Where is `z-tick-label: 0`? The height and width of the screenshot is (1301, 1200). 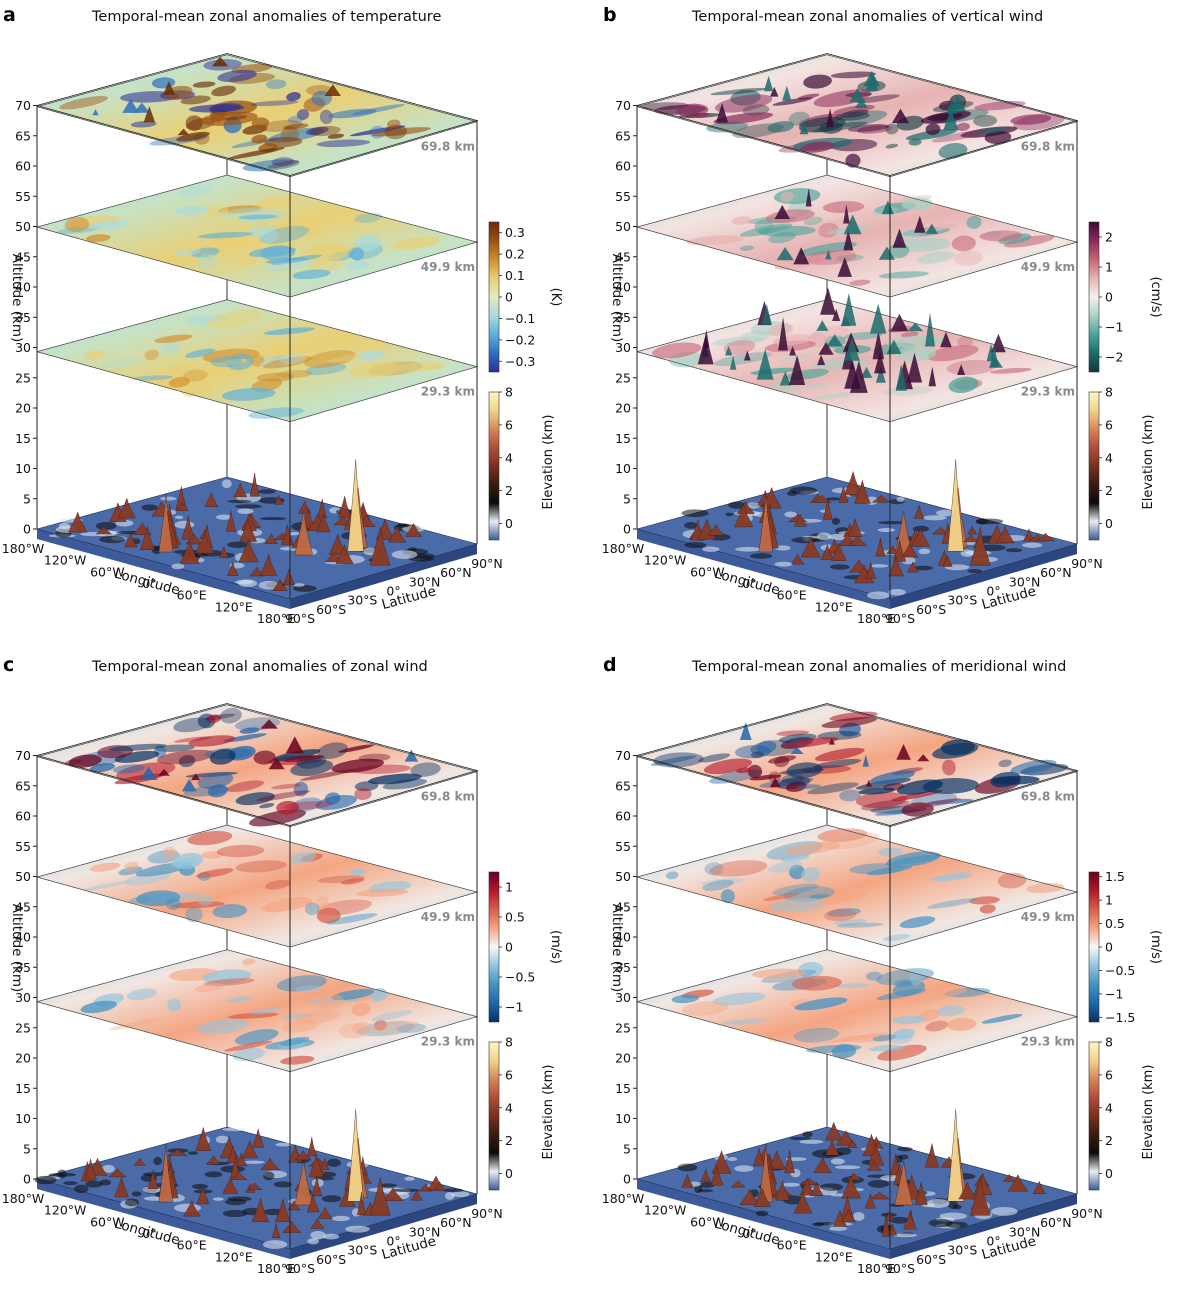
z-tick-label: 0 is located at coordinates (27, 529).